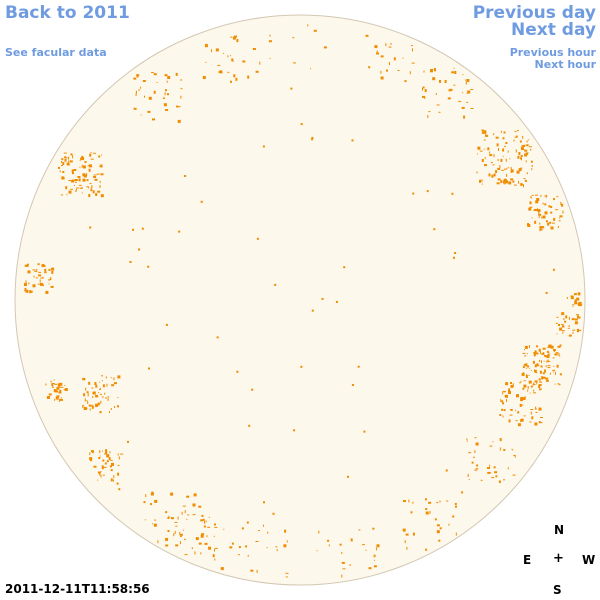  I want to click on previous-hour-link: Previous hour, so click(552, 52).